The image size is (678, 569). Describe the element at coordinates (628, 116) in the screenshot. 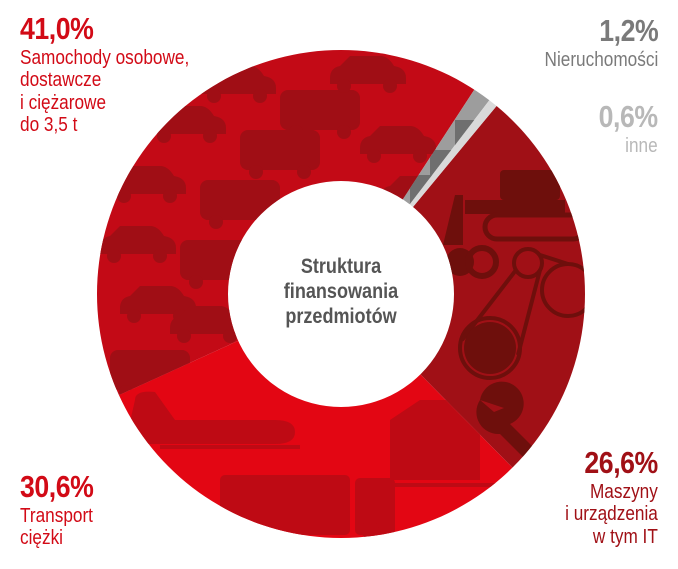

I see `label-inne-value: 0,6%` at that location.